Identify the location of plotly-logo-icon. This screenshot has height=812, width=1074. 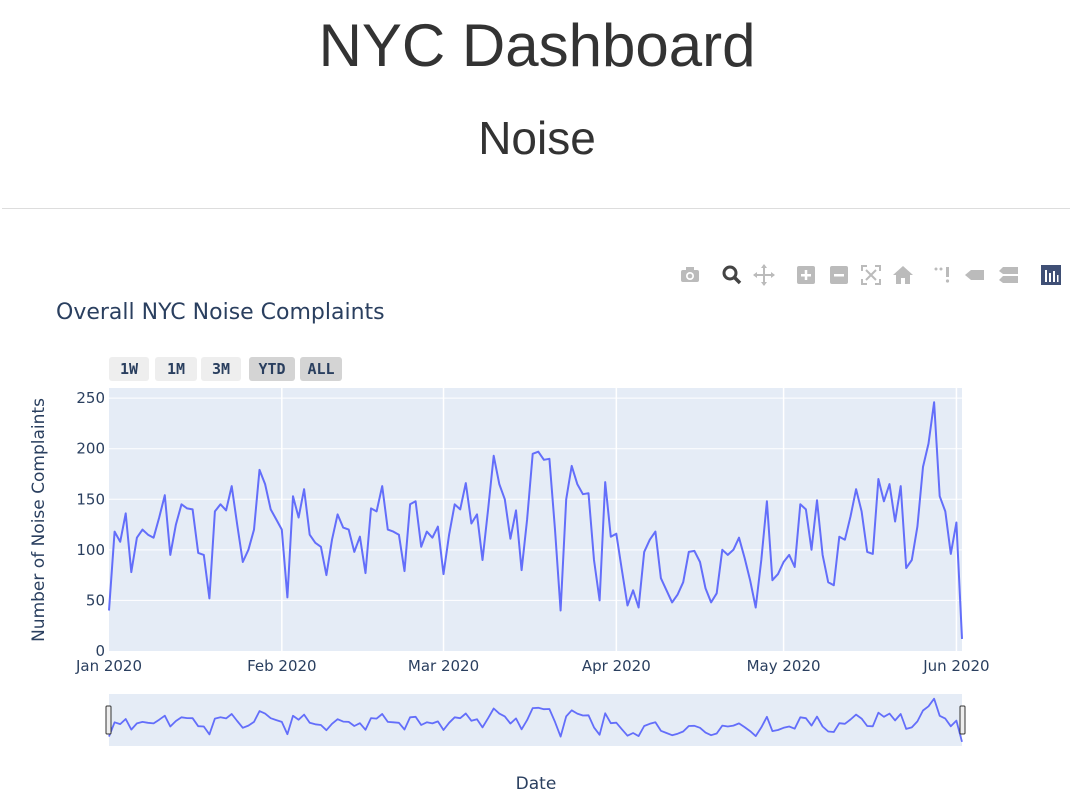
(1051, 275).